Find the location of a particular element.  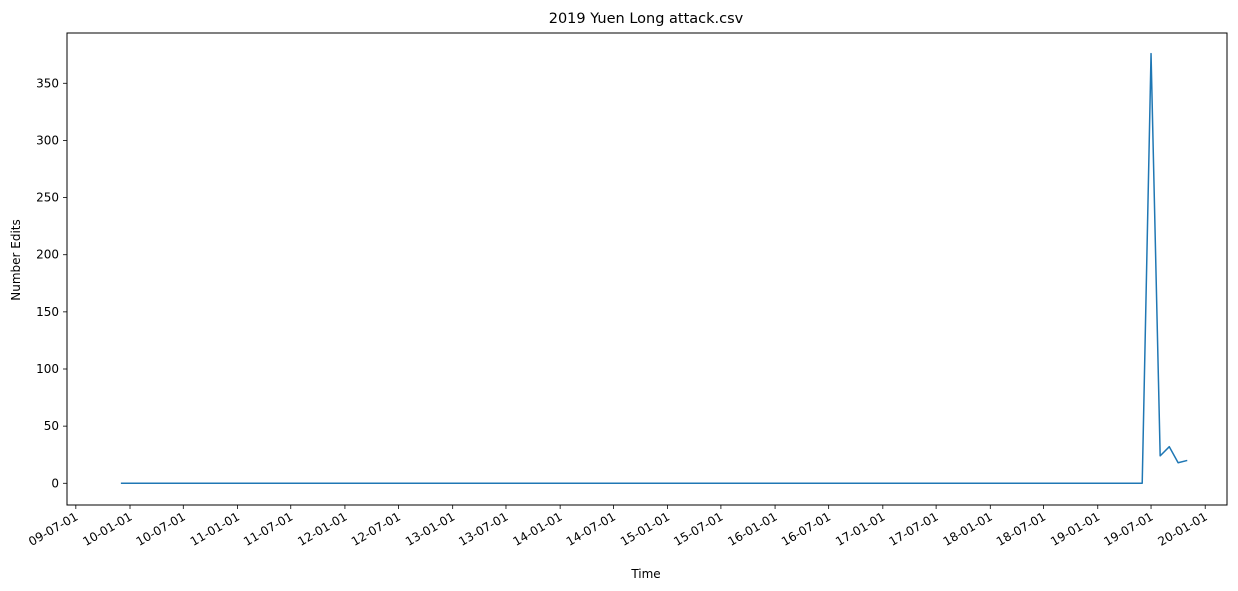

x-tick-label: 16-07-01 is located at coordinates (806, 528).